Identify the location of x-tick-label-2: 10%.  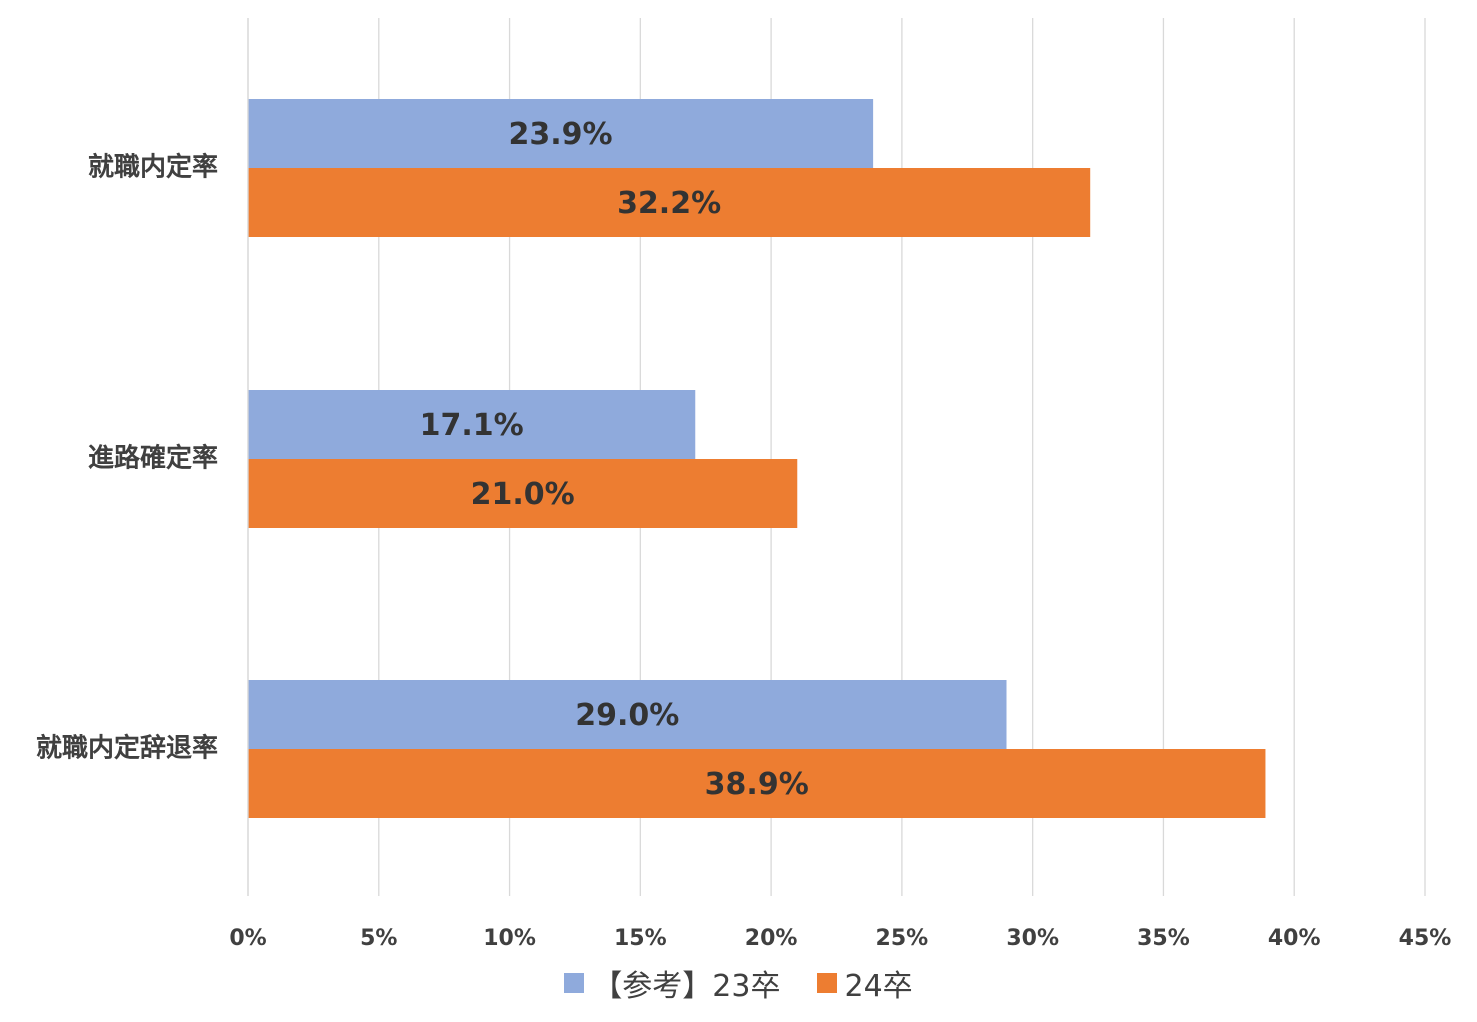
(509, 938).